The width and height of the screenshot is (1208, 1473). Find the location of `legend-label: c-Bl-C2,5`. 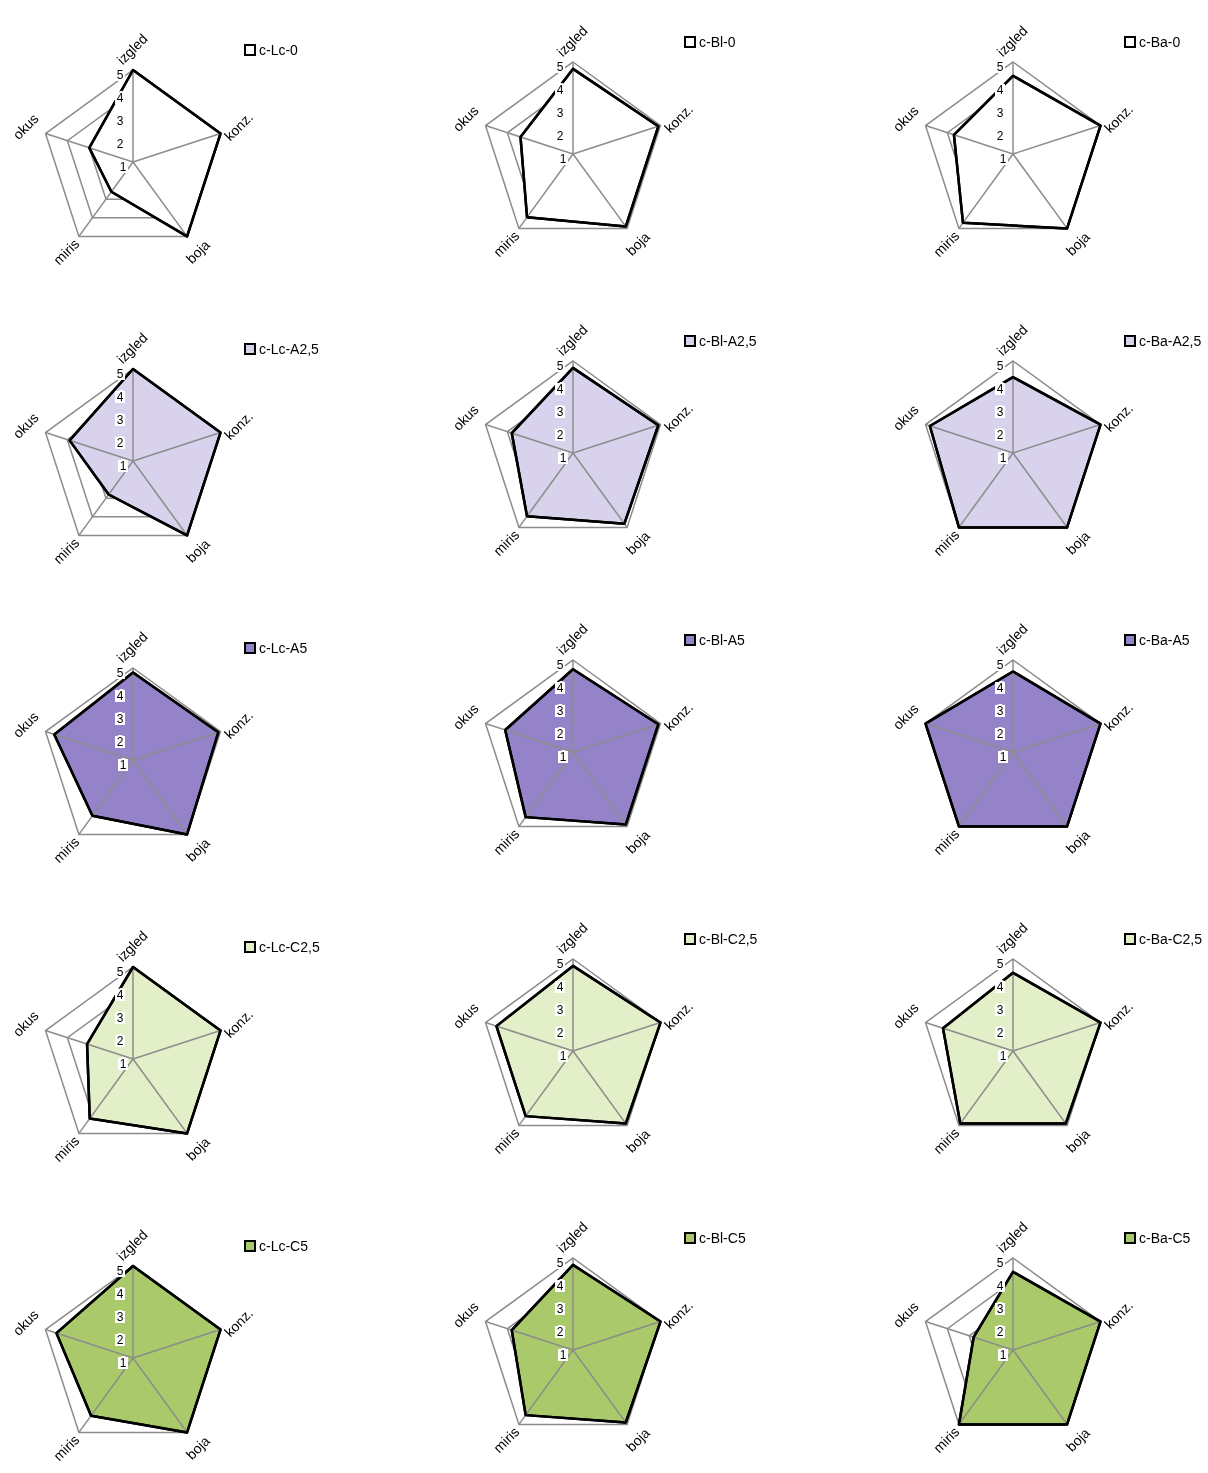

legend-label: c-Bl-C2,5 is located at coordinates (728, 939).